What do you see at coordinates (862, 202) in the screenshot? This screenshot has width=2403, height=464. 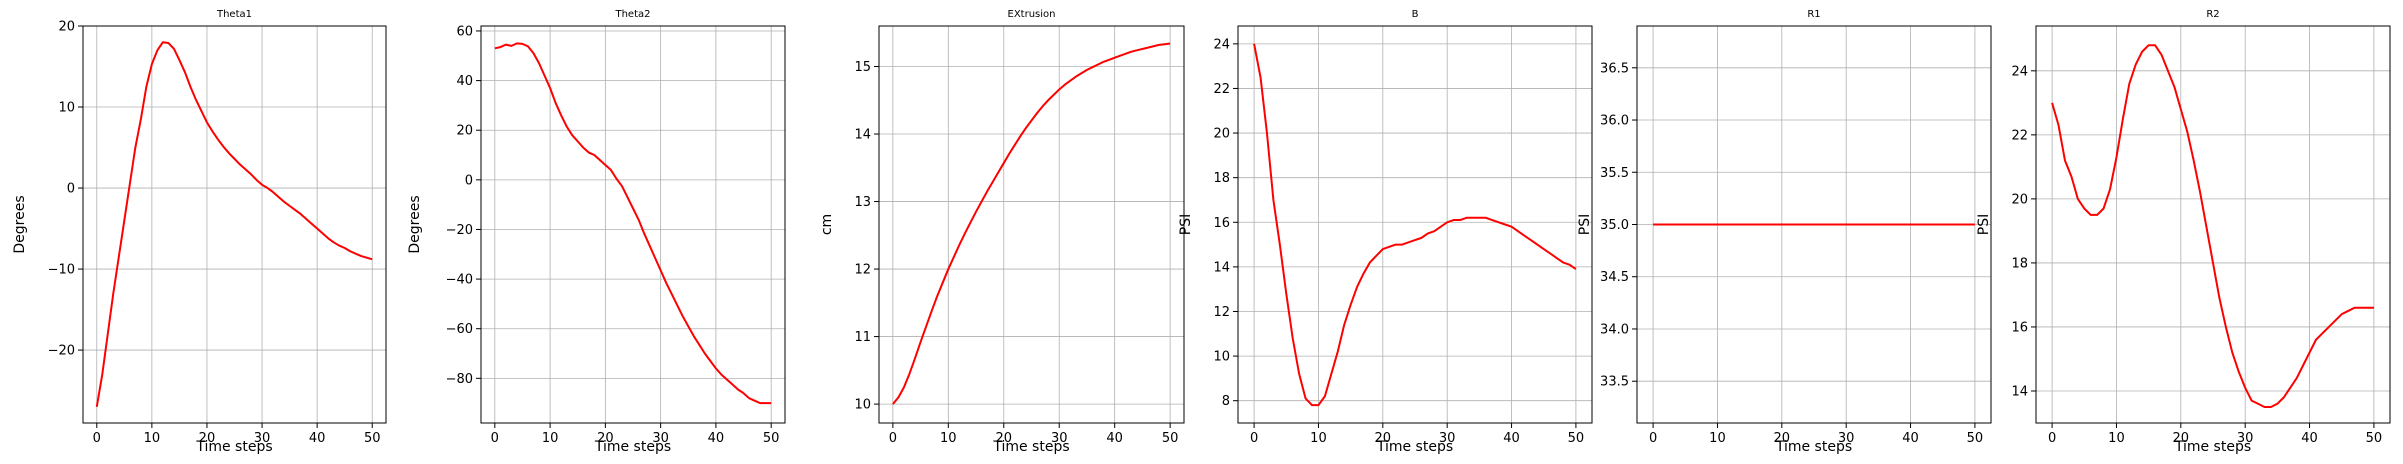 I see `y-tick-label: 13` at bounding box center [862, 202].